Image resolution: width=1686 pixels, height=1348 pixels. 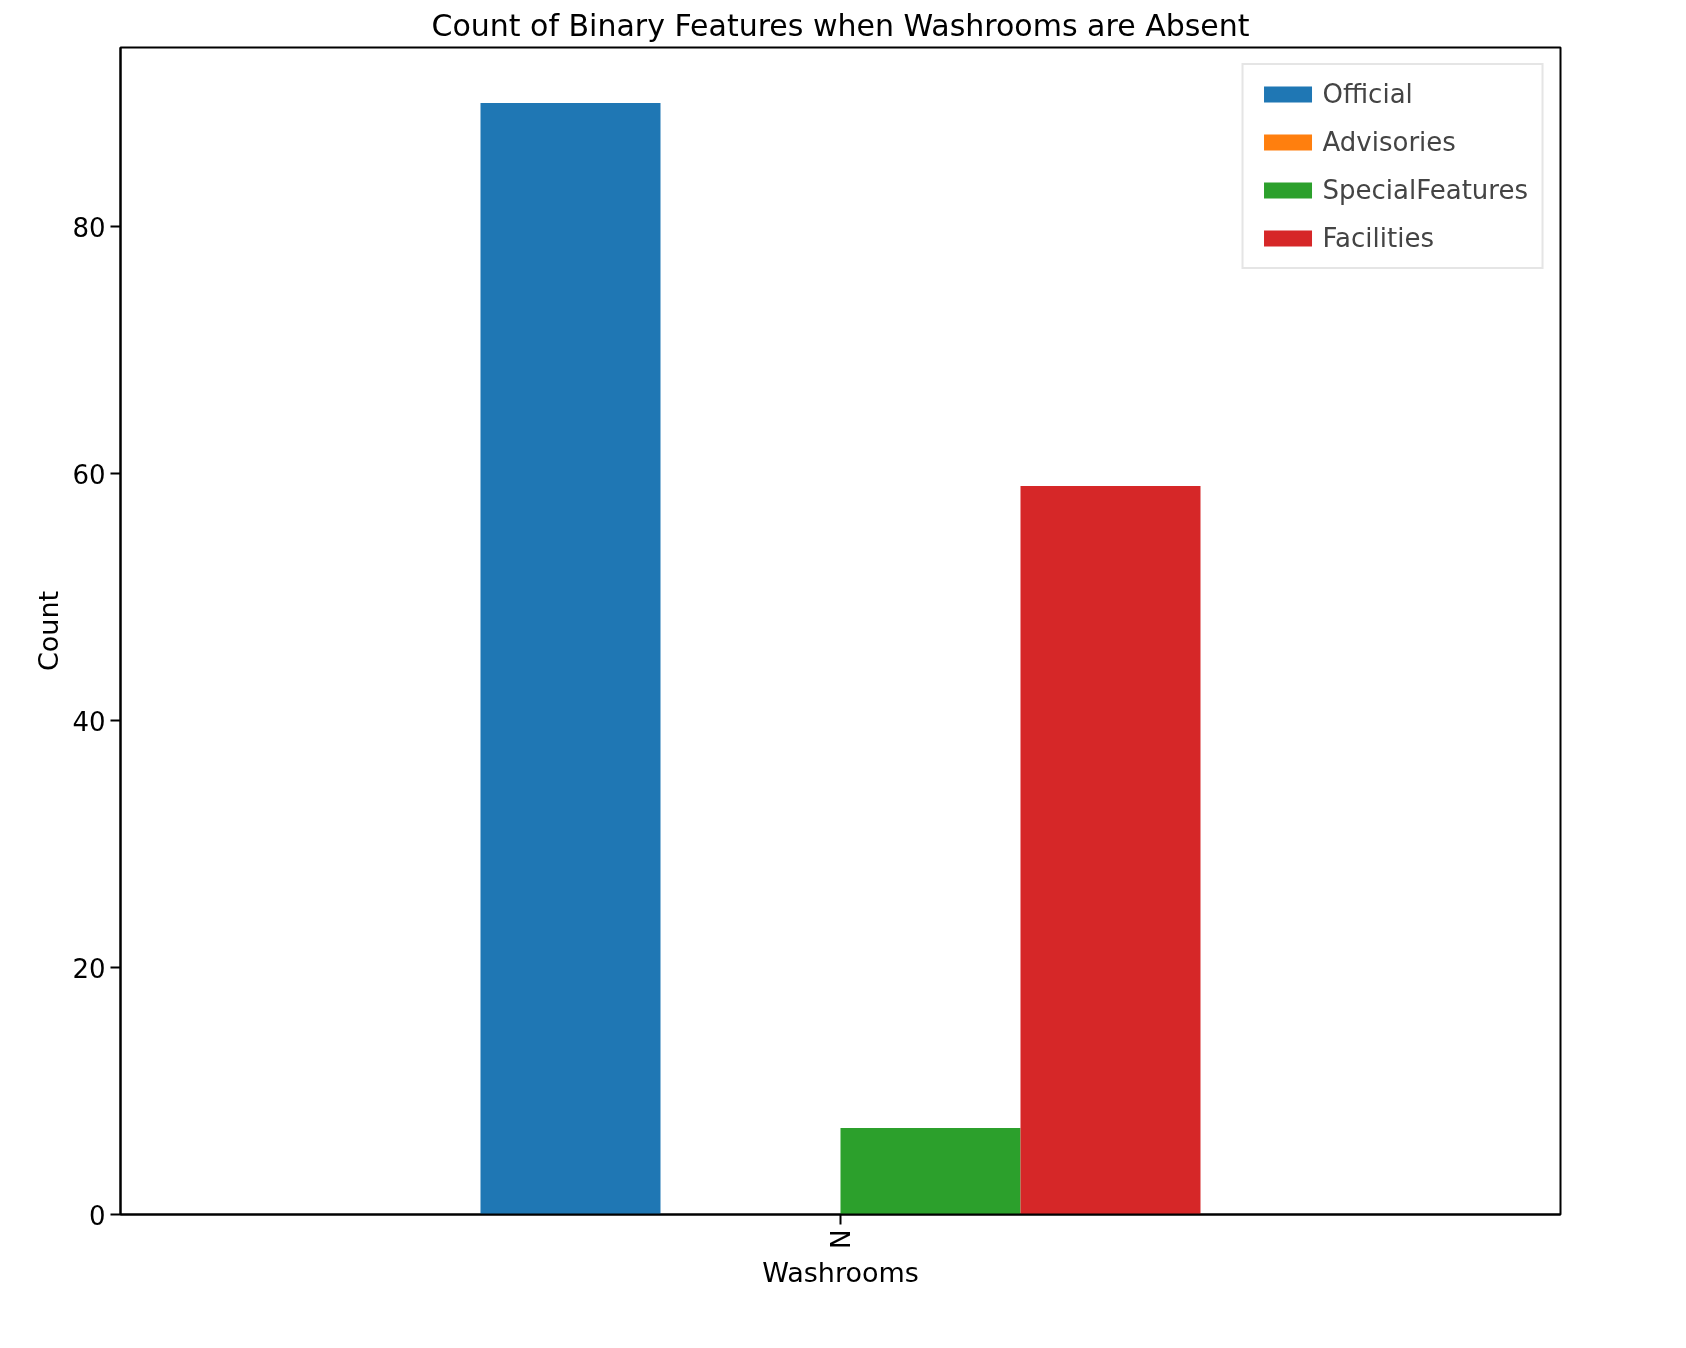 I want to click on y-tick-label: 20, so click(x=89, y=968).